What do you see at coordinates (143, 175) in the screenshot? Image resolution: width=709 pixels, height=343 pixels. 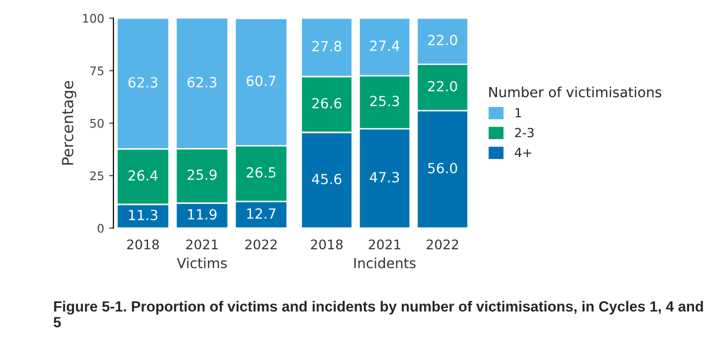 I see `data-label: 26.4` at bounding box center [143, 175].